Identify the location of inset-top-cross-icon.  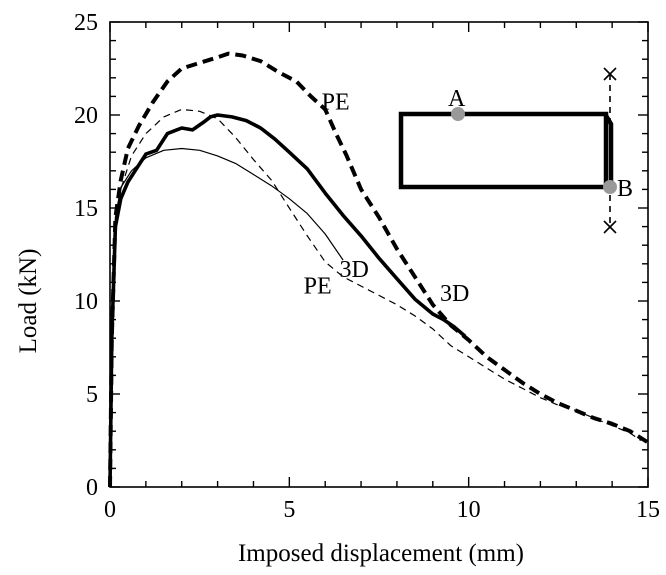
(610, 74).